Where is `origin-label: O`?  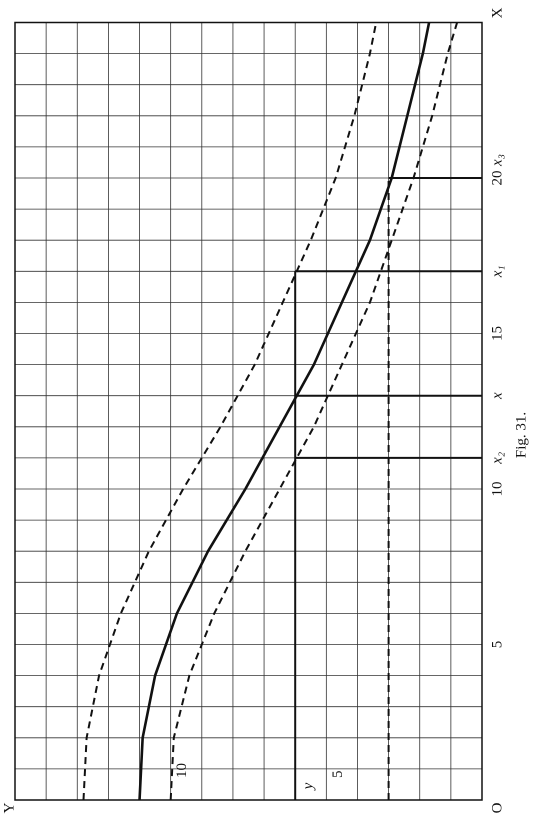 origin-label: O is located at coordinates (497, 807).